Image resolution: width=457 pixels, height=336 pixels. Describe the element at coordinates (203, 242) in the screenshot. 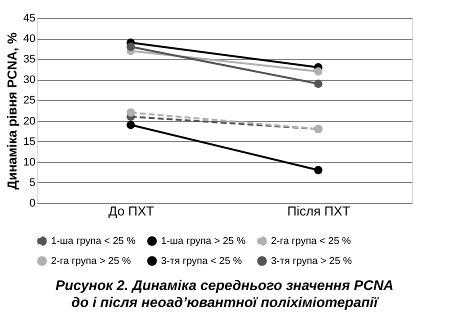

I see `legend-label: 1-ша група > 25 %` at that location.